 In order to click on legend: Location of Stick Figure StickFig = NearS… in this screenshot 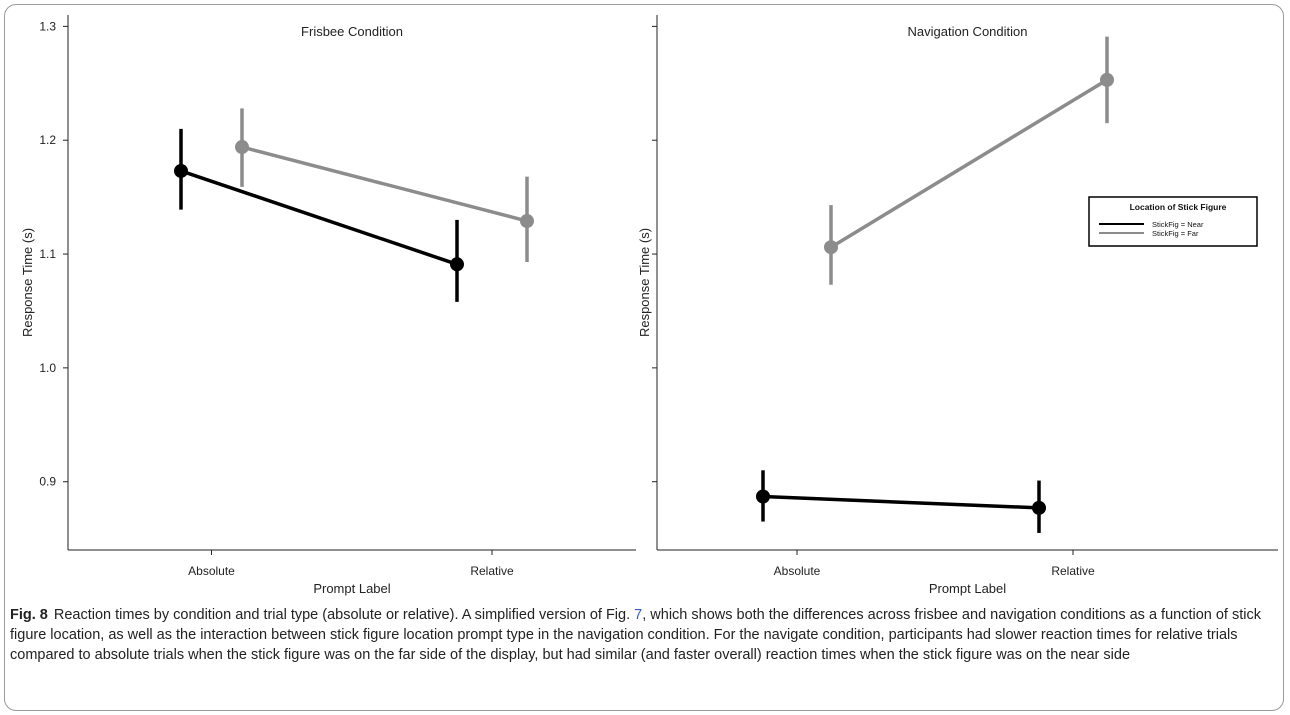, I will do `click(1173, 221)`.